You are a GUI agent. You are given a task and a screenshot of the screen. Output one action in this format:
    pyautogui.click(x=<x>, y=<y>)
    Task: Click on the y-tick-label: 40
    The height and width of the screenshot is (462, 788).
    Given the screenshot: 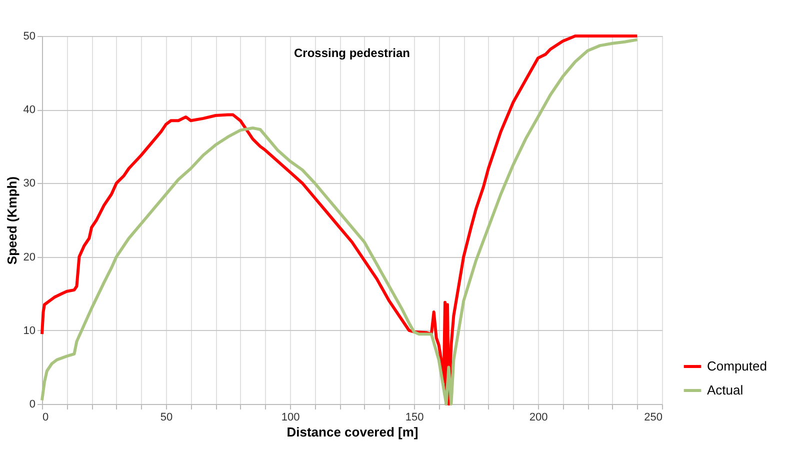 What is the action you would take?
    pyautogui.click(x=29, y=110)
    